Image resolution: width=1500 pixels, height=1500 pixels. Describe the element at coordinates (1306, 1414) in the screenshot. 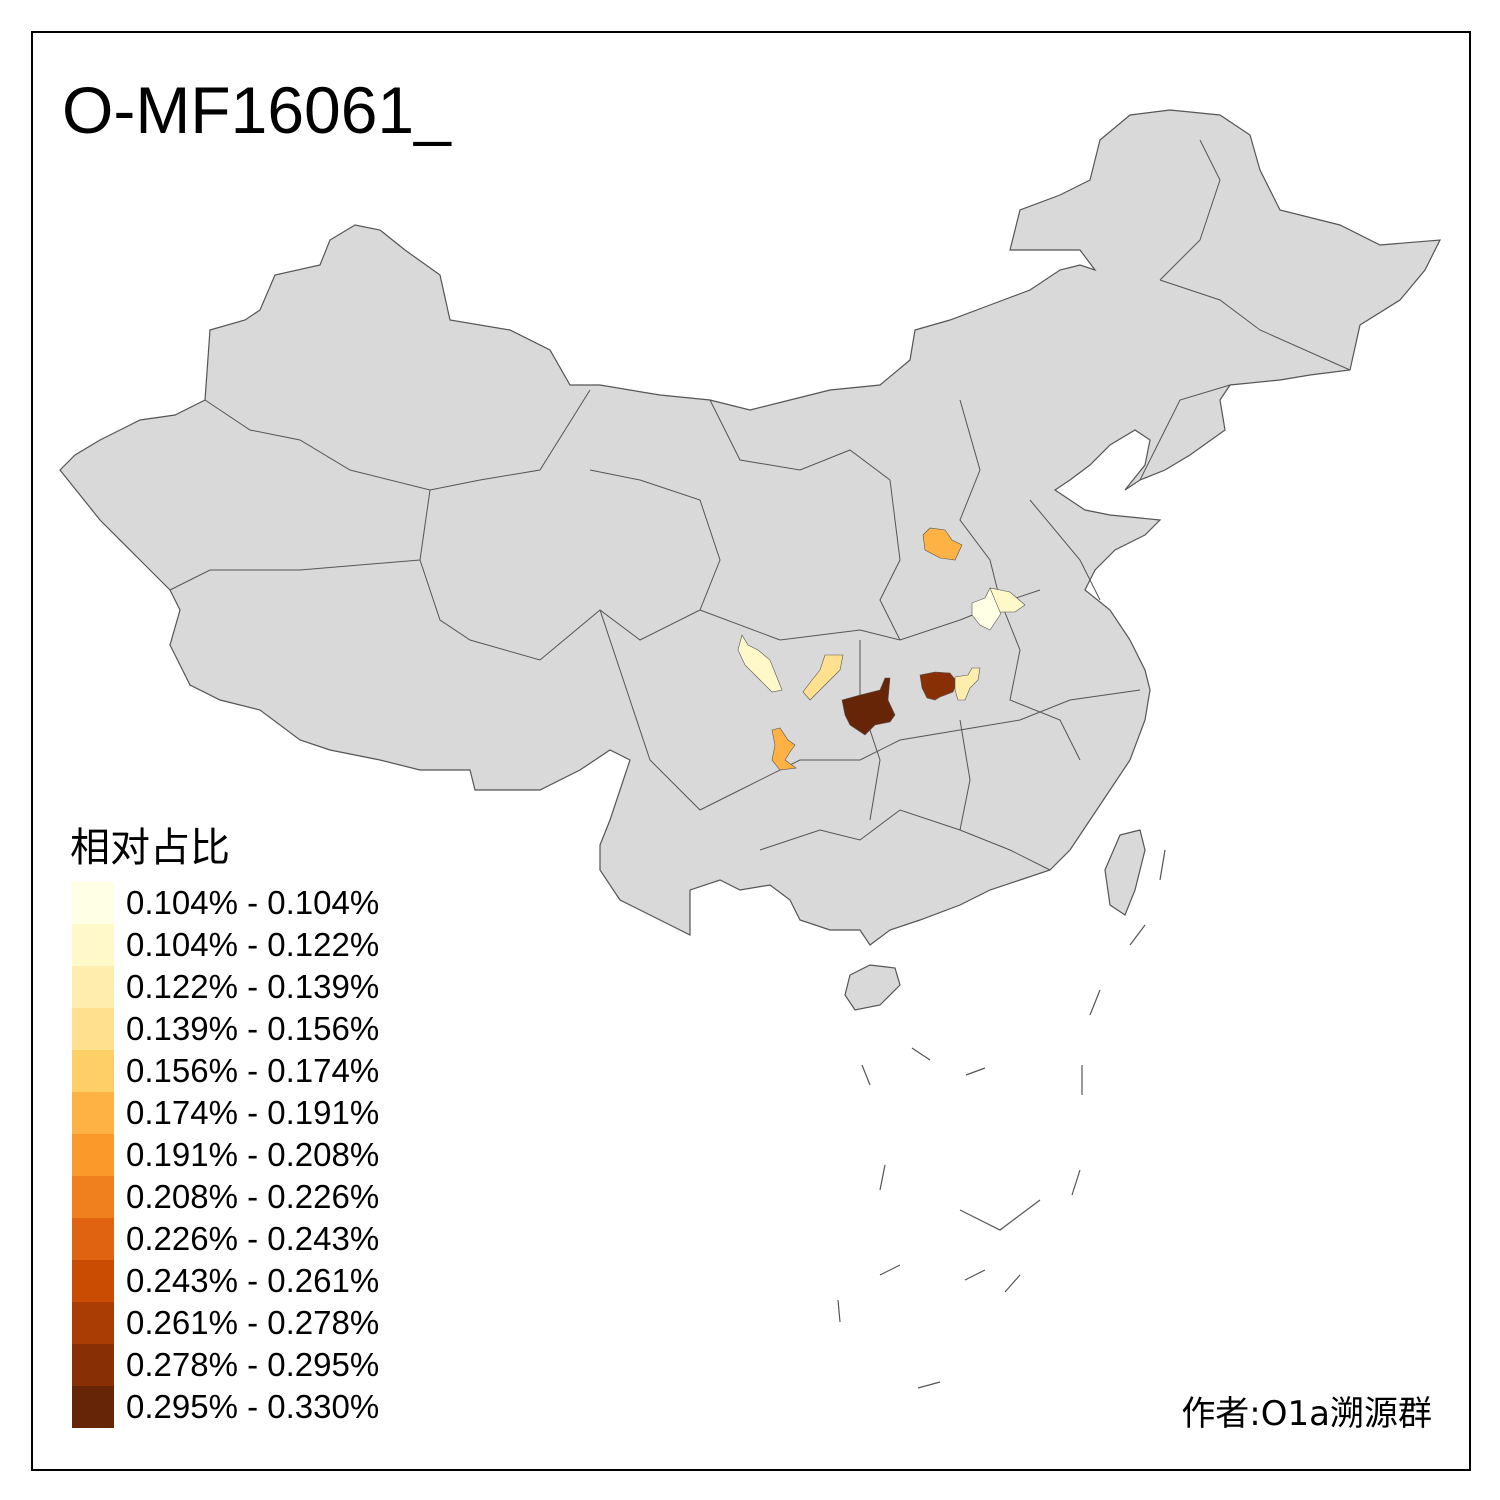

I see `author-credit: 作者:O1a溯源群` at that location.